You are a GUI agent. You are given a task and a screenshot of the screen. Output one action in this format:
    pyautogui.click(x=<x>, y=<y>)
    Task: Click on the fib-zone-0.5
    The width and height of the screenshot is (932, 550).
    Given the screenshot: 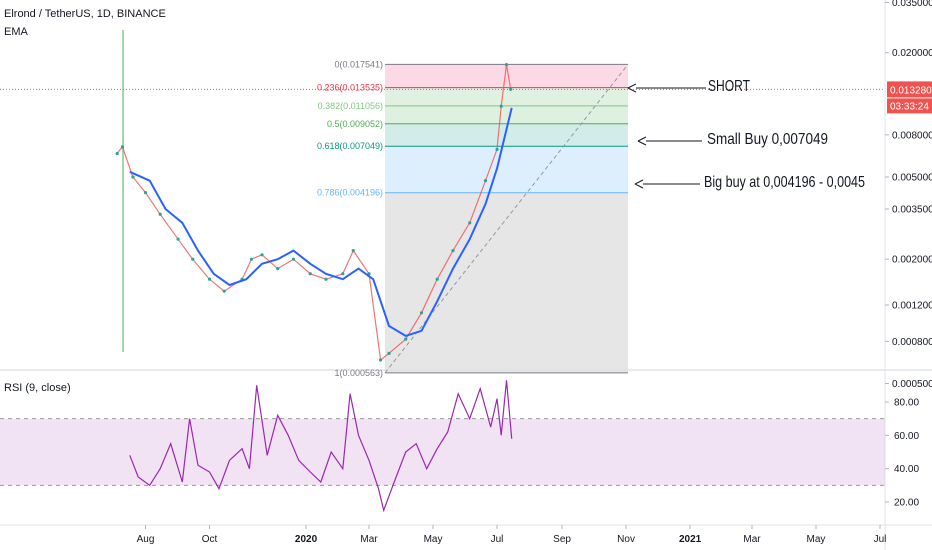 What is the action you would take?
    pyautogui.click(x=506, y=135)
    